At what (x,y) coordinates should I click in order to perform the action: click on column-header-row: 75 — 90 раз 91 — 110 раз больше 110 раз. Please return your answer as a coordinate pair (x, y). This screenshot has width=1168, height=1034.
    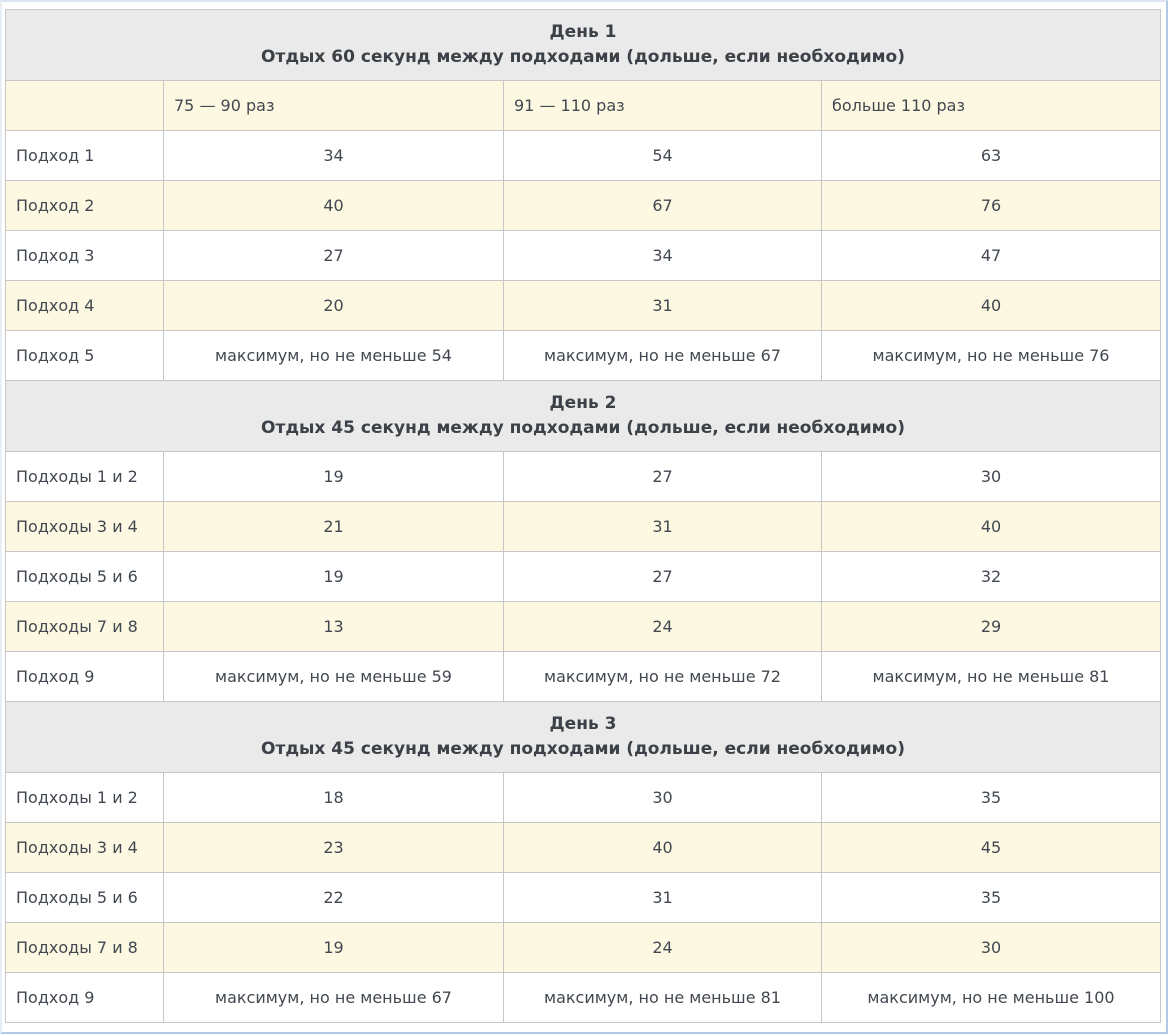
    Looking at the image, I should click on (583, 105).